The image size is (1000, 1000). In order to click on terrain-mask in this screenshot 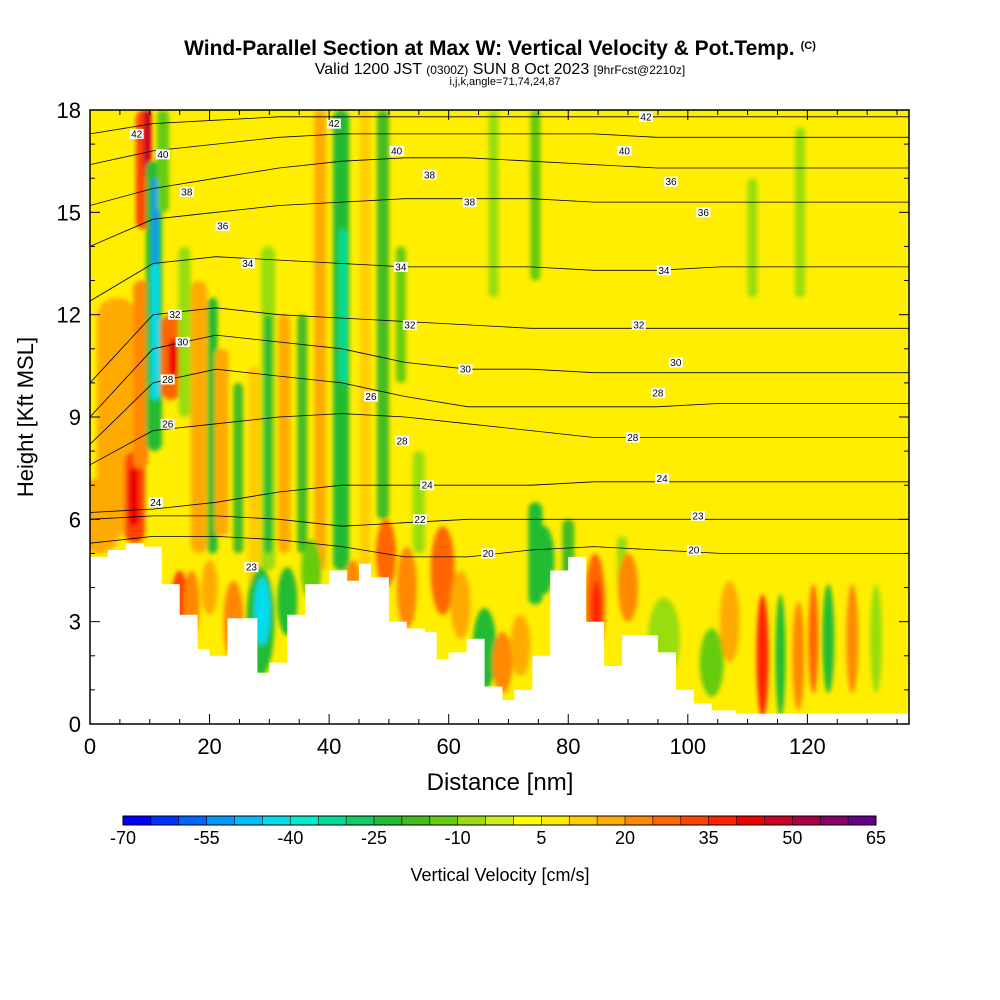, I will do `click(499, 633)`.